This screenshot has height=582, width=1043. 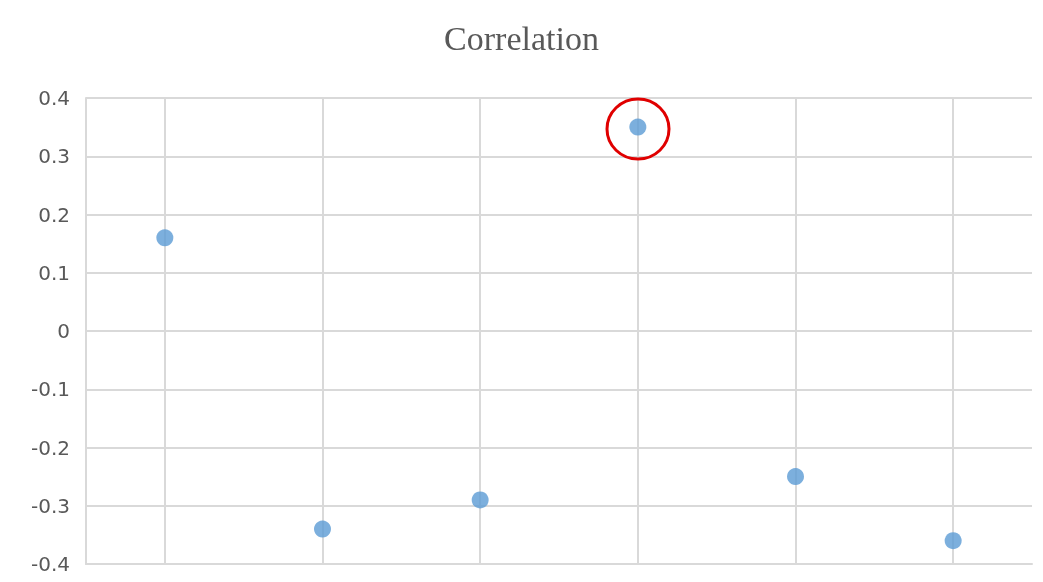 I want to click on y-tick-label: -0.4, so click(x=50, y=564).